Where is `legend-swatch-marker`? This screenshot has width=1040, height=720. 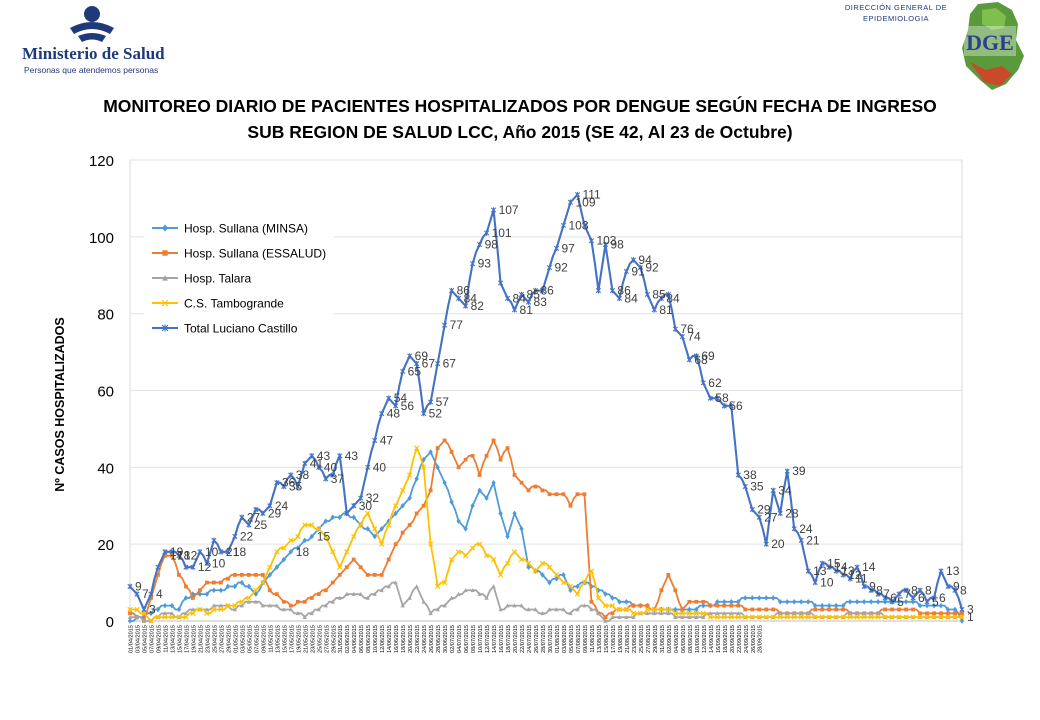
legend-swatch-marker is located at coordinates (165, 328).